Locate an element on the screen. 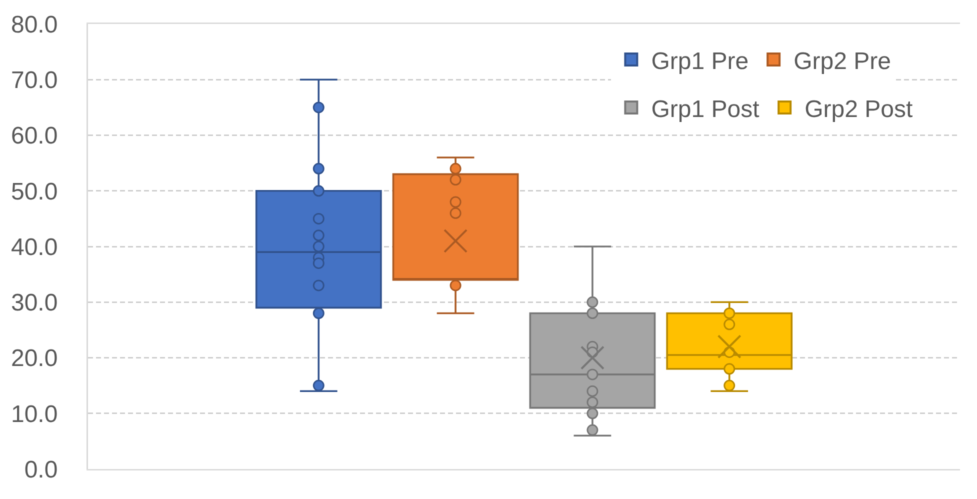  legend-label: Grp1 Pre is located at coordinates (700, 61).